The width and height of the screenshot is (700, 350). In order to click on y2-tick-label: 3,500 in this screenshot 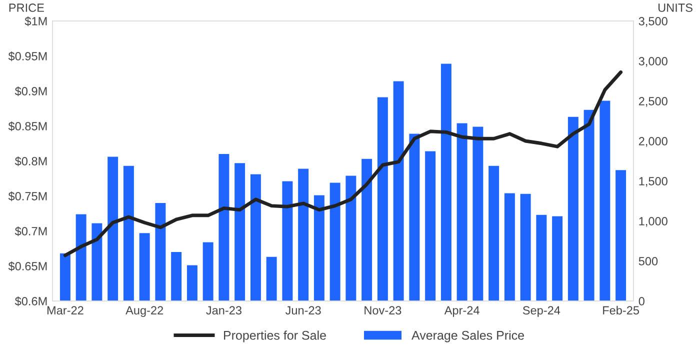, I will do `click(653, 22)`.